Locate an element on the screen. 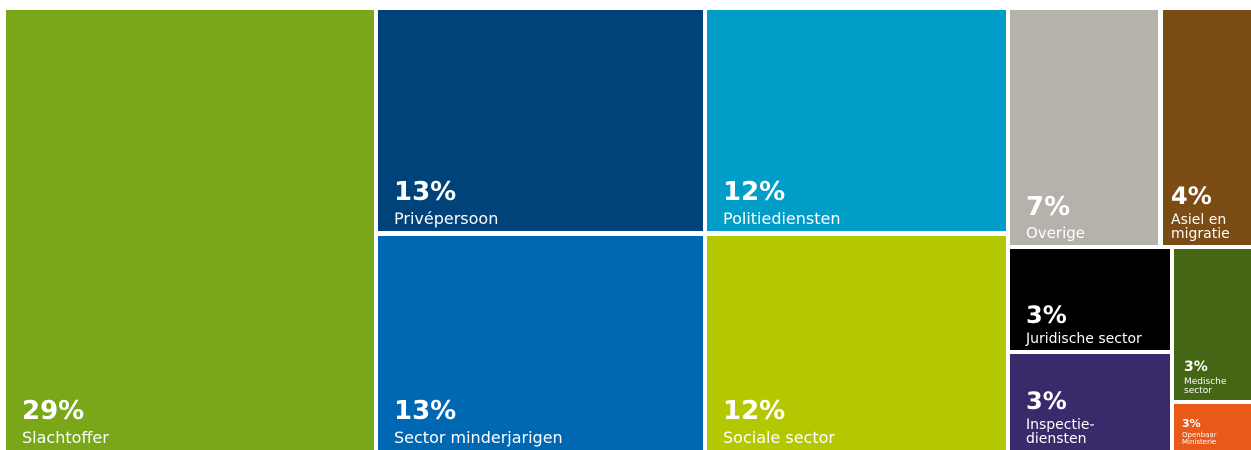  tile: 3% Openbaar Ministerie is located at coordinates (1212, 427).